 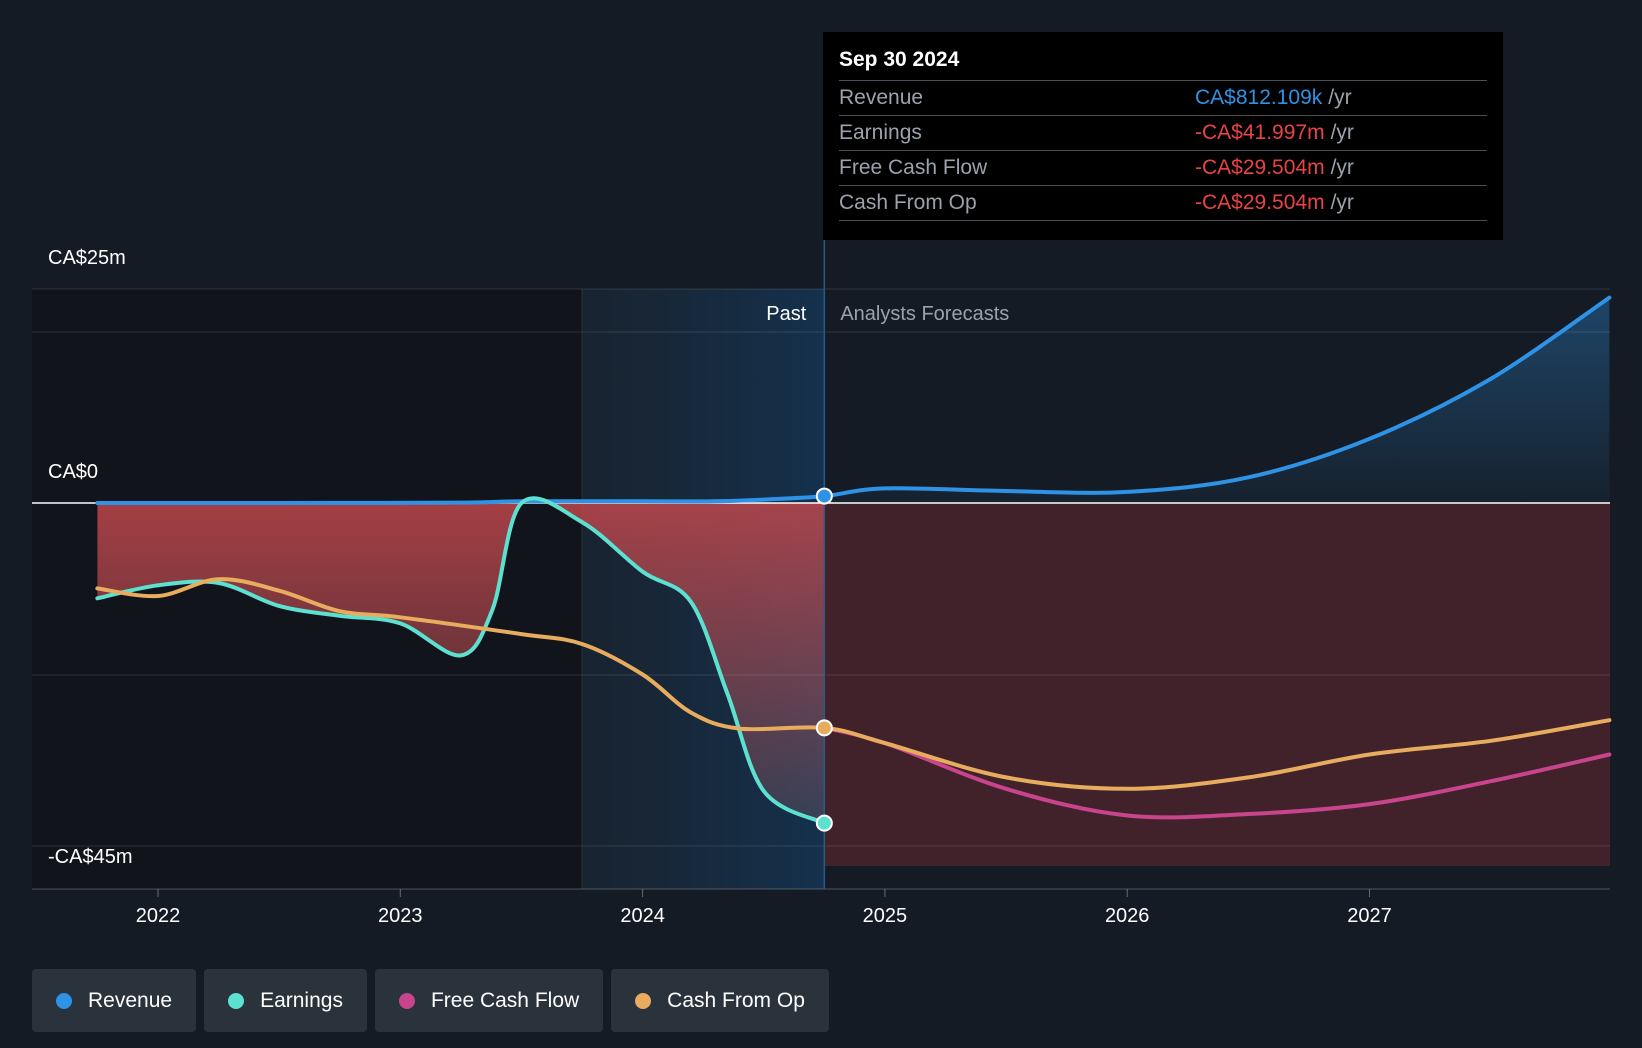 What do you see at coordinates (824, 496) in the screenshot?
I see `highlight-point-revenue` at bounding box center [824, 496].